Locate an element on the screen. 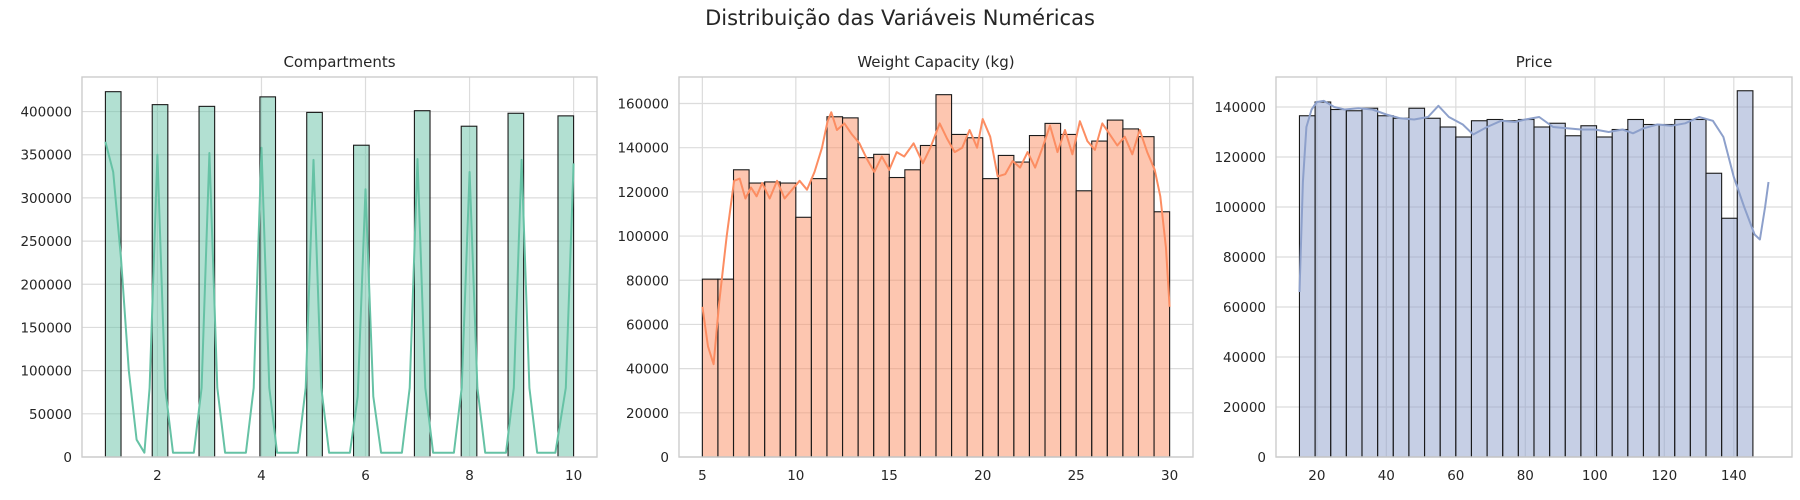 Image resolution: width=1800 pixels, height=500 pixels. panel-2-title: Weight Capacity (kg) is located at coordinates (935, 62).